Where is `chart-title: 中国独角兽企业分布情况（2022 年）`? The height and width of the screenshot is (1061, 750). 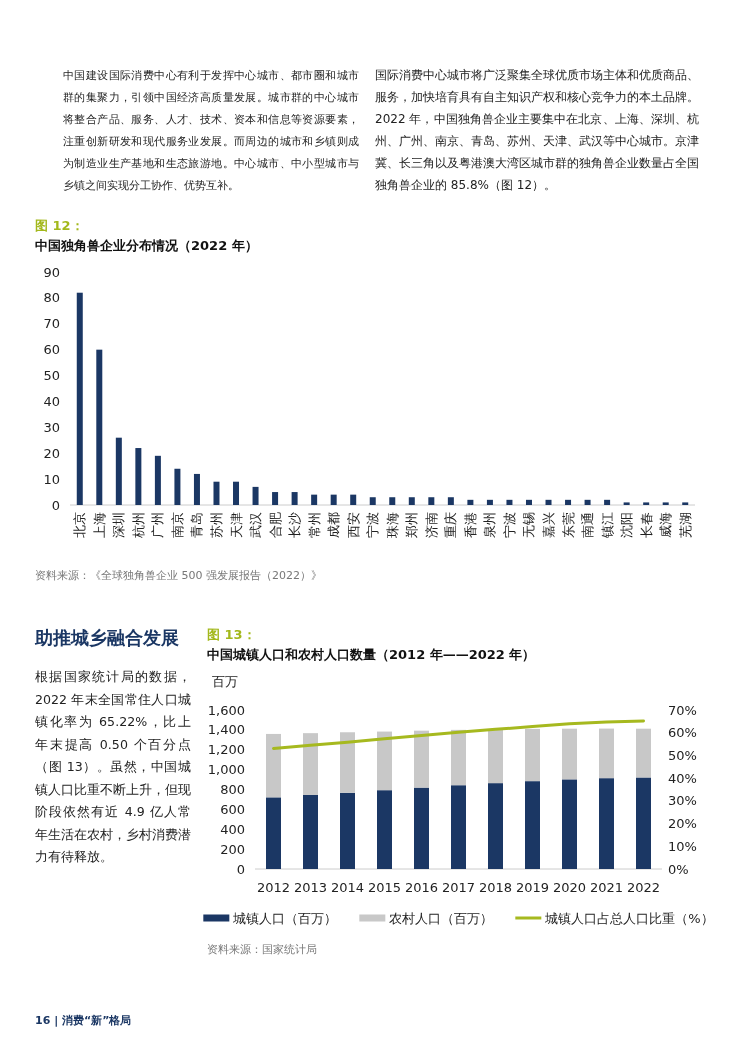
chart-title: 中国独角兽企业分布情况（2022 年） is located at coordinates (146, 246).